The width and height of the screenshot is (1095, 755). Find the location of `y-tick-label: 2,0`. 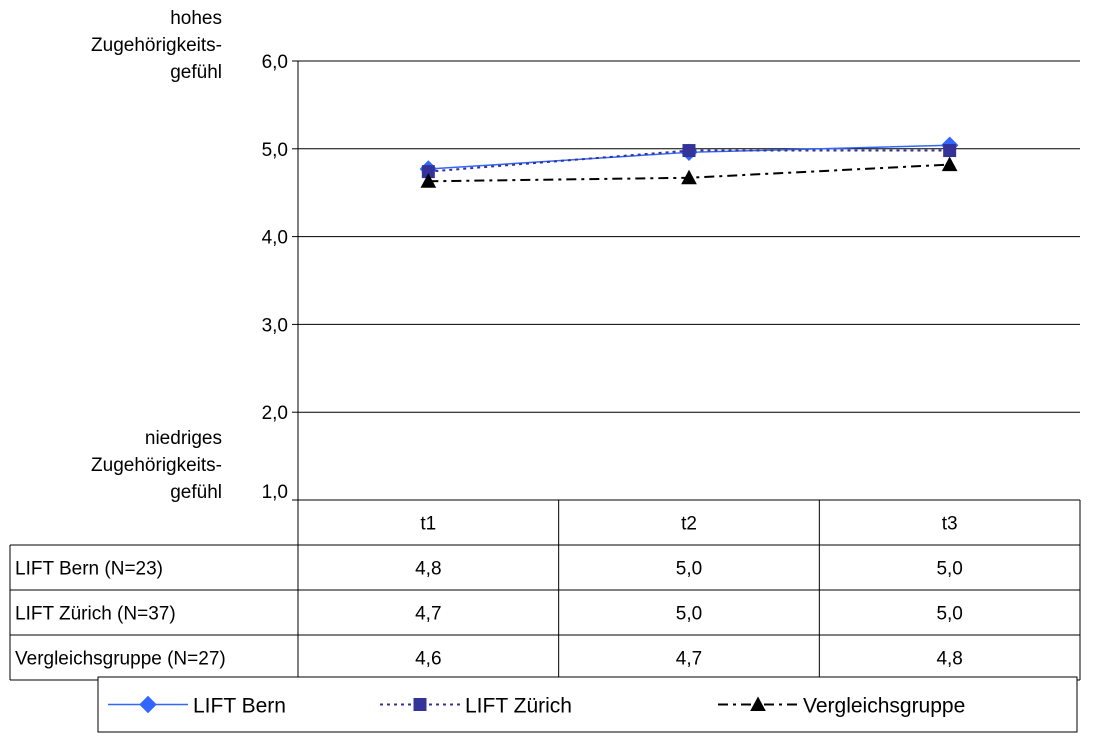

y-tick-label: 2,0 is located at coordinates (275, 413).